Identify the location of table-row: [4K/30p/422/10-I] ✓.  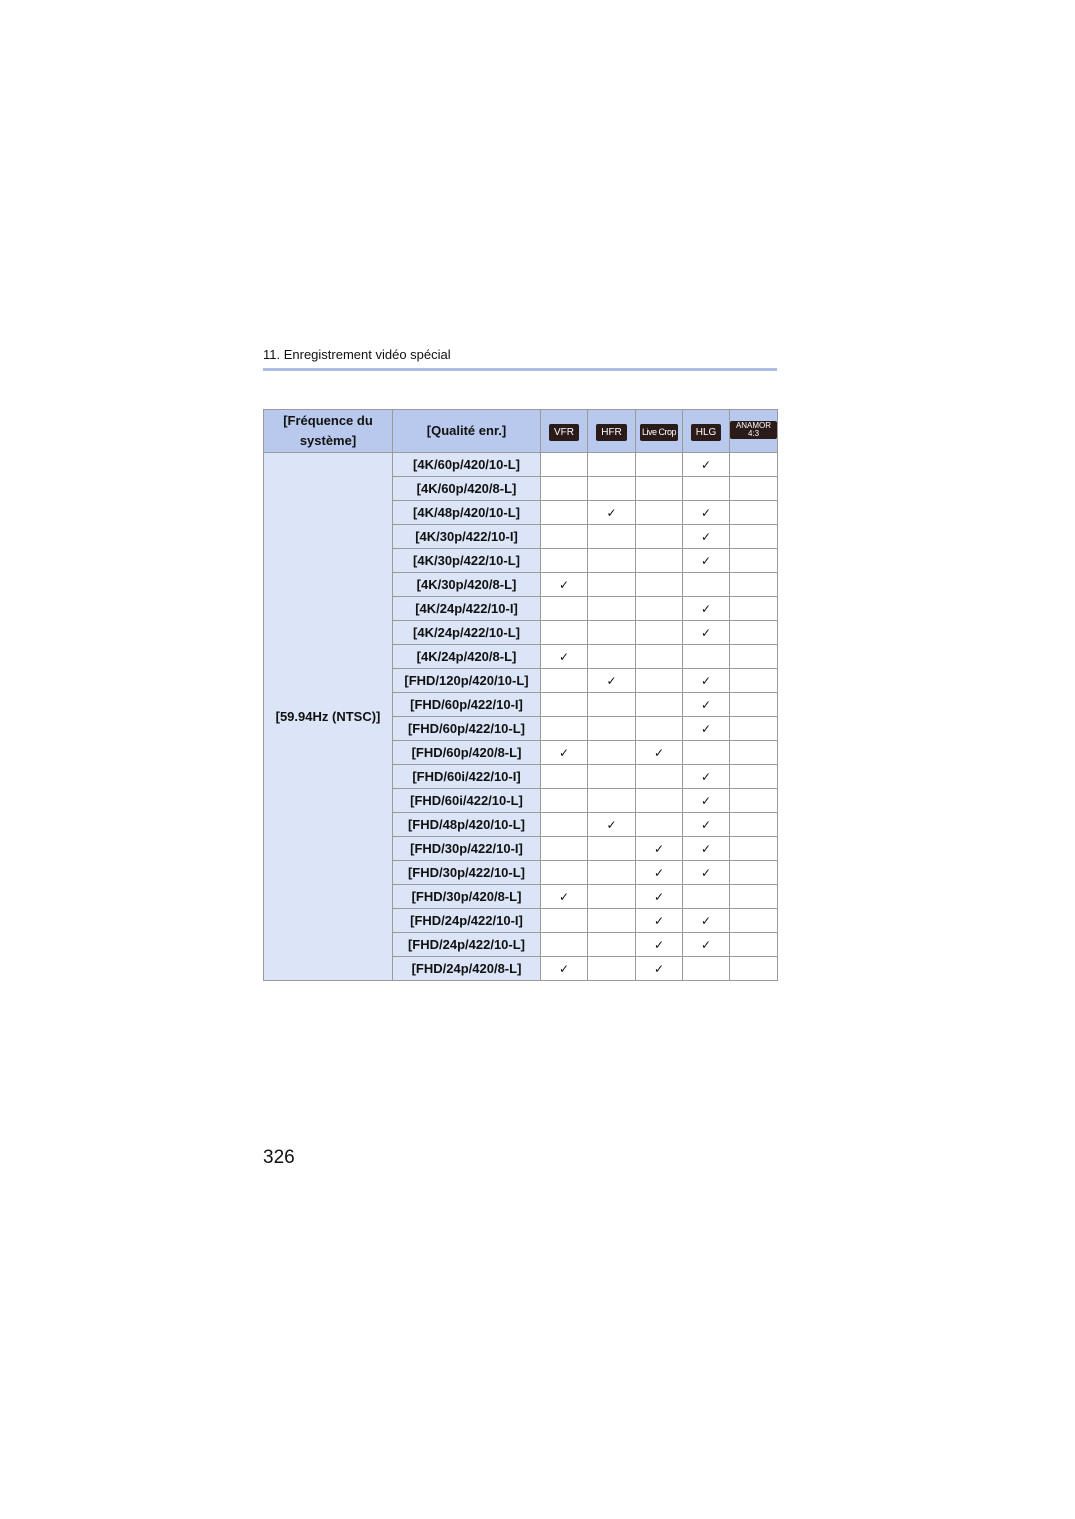
(521, 536).